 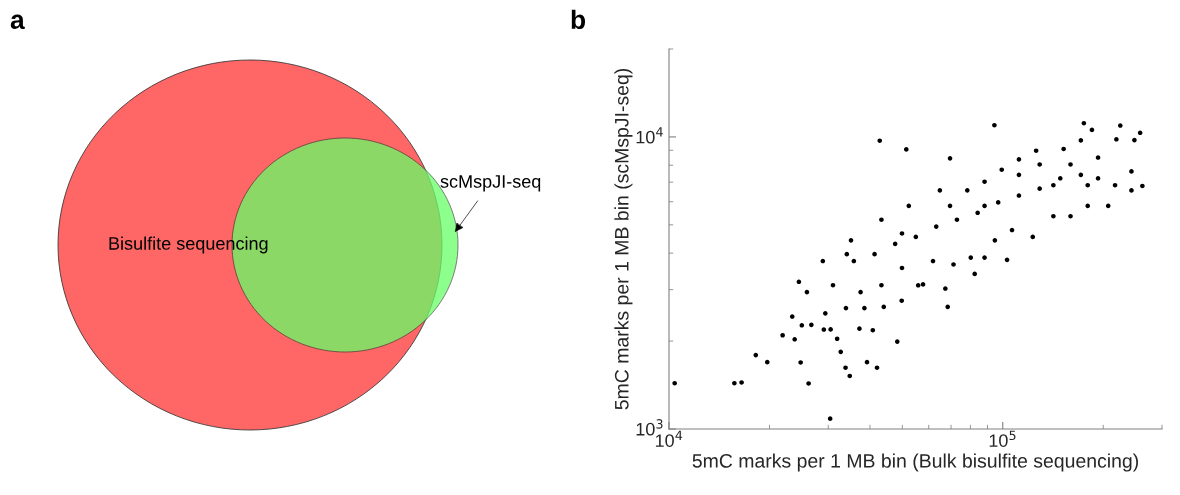 I want to click on text: a, so click(x=17, y=22).